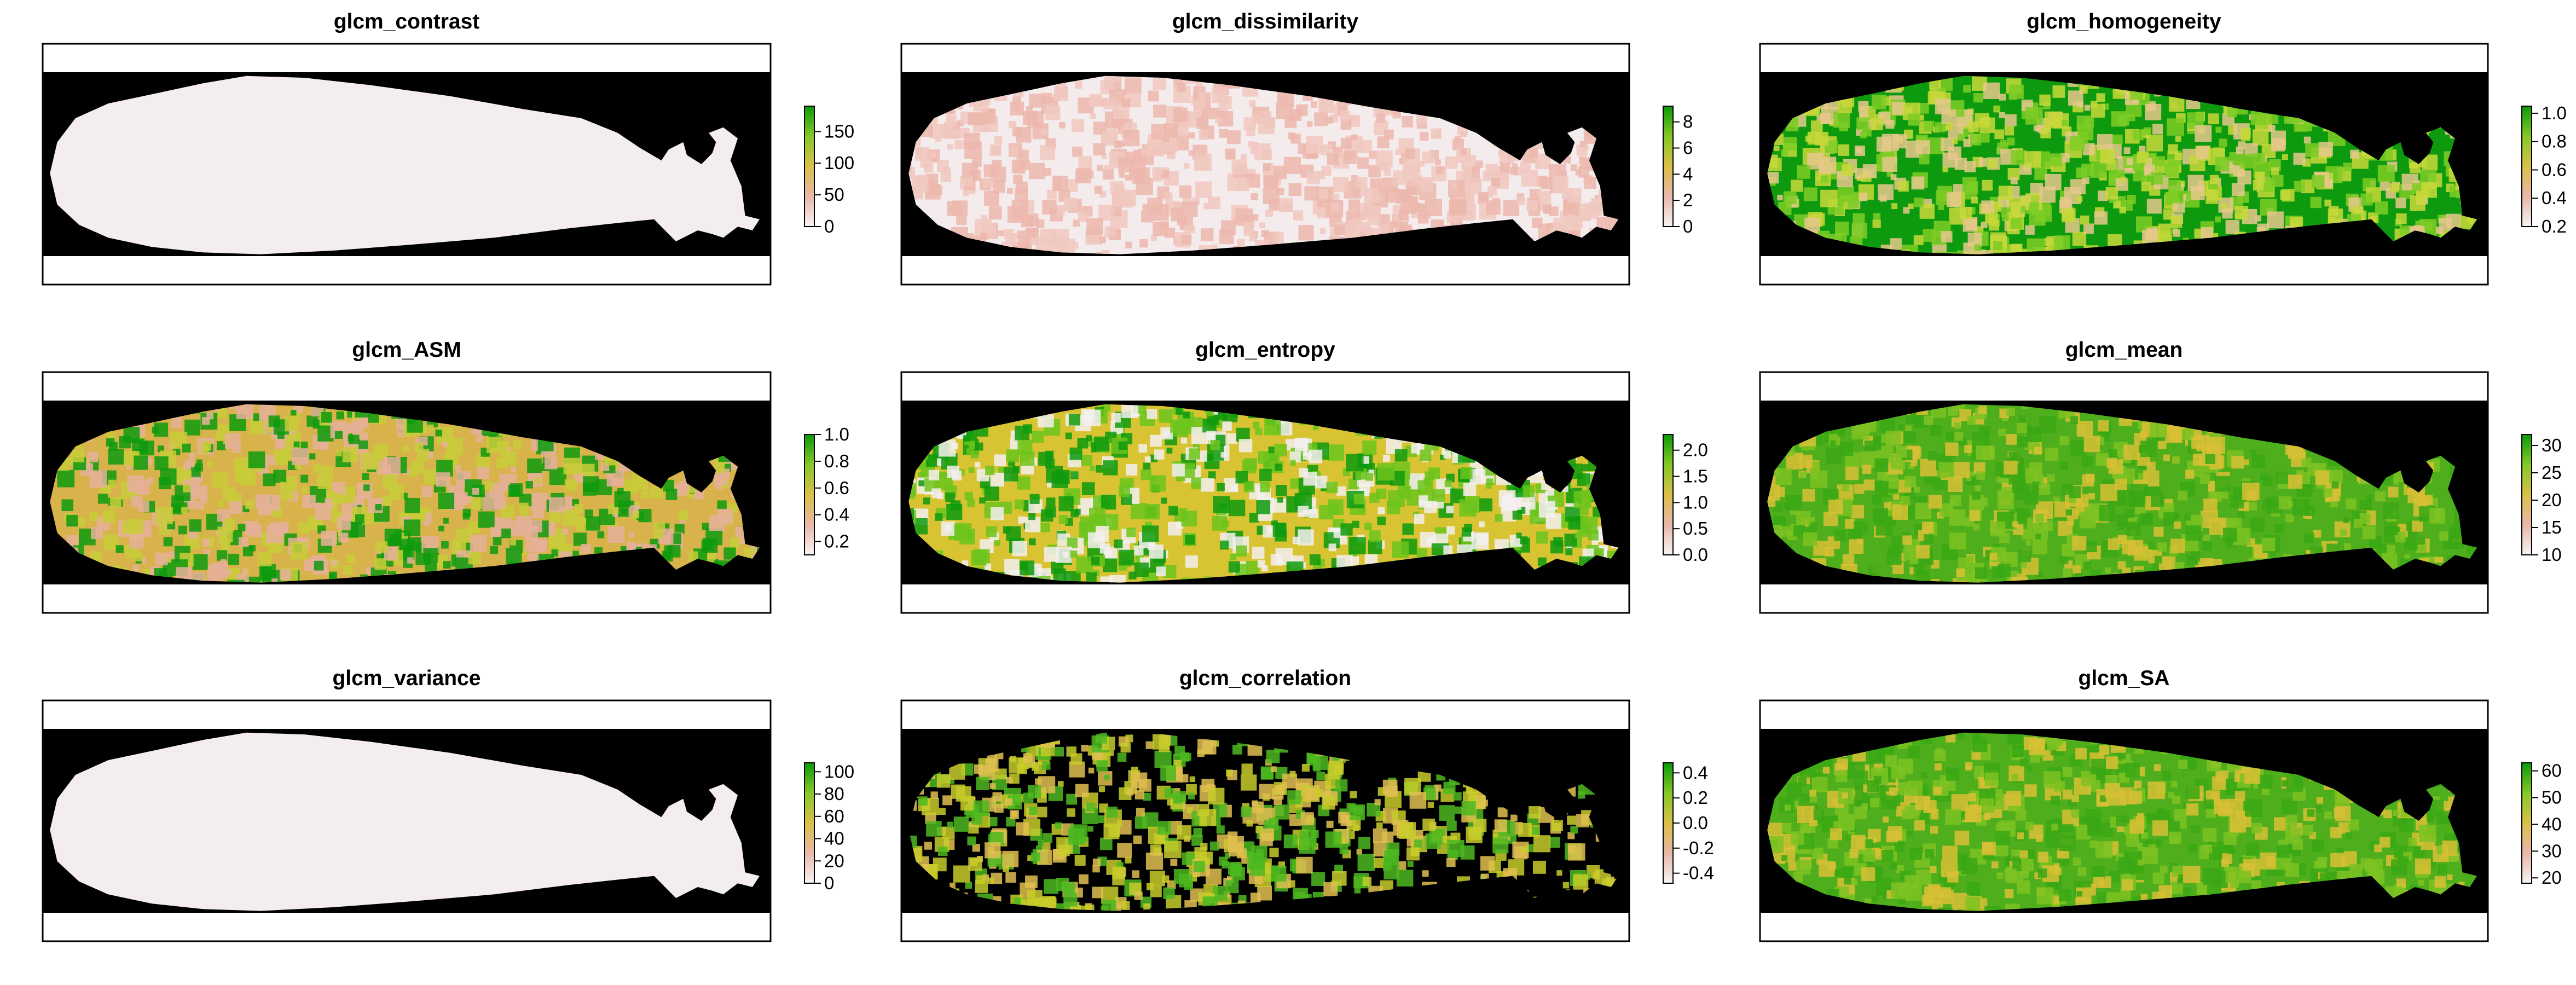 Image resolution: width=2576 pixels, height=985 pixels. What do you see at coordinates (1296, 148) in the screenshot?
I see `panel-glcm-dissimilarity: glcm_dissimilarity 0 2 4 6 8` at bounding box center [1296, 148].